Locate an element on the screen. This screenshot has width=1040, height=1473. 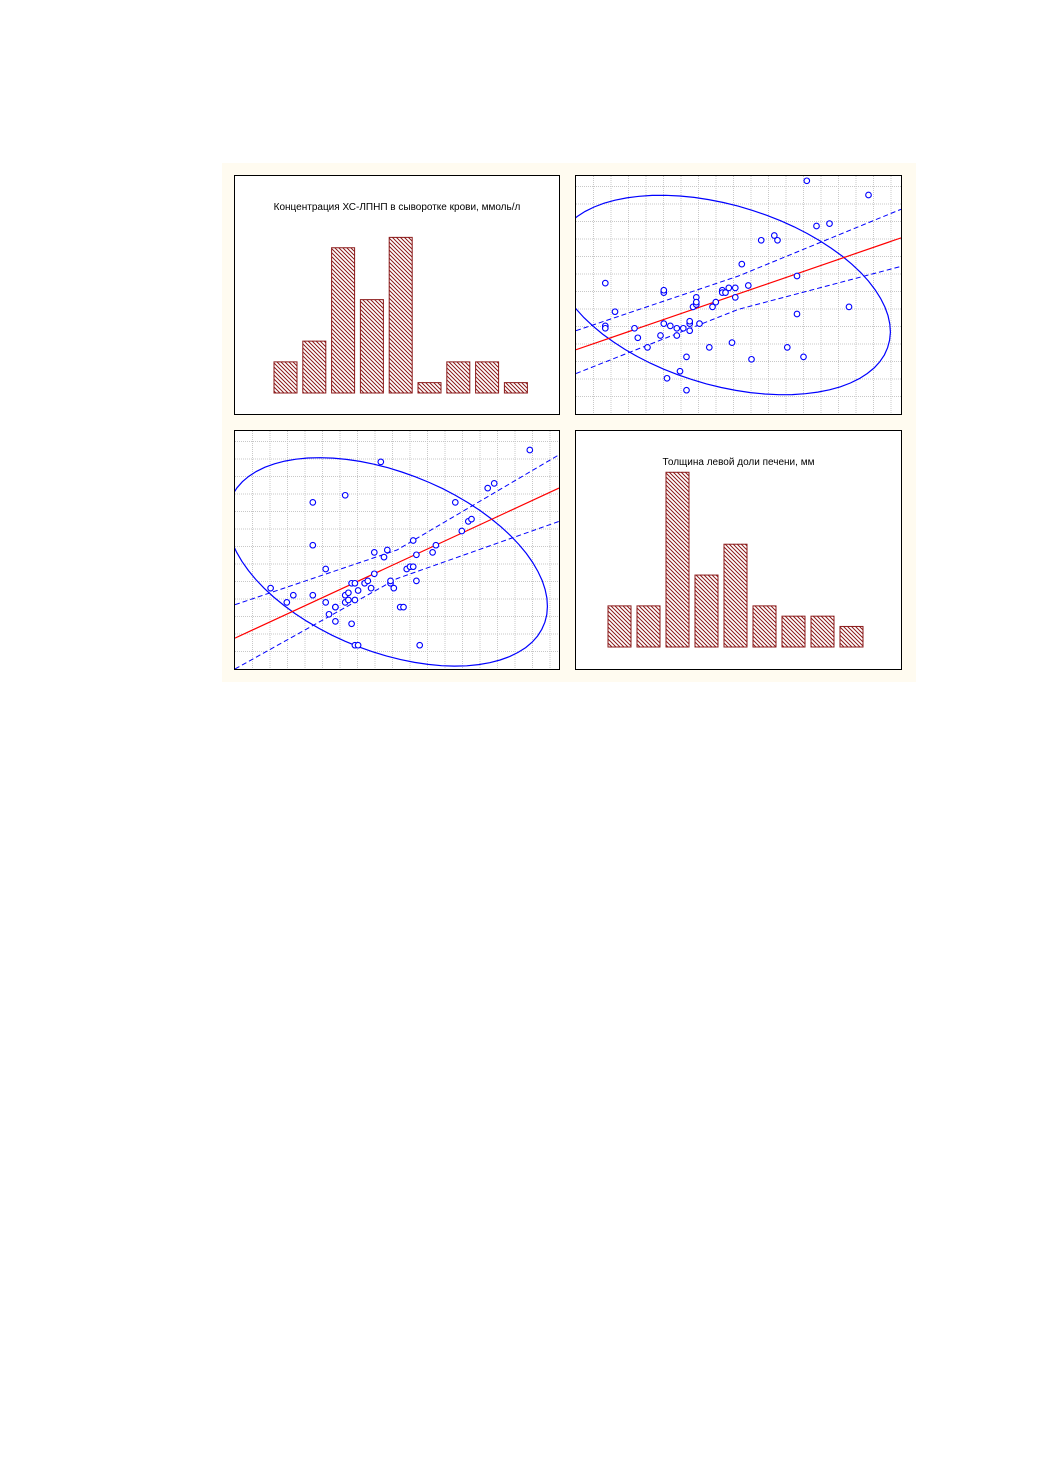
confidence-band-upper is located at coordinates (738, 270).